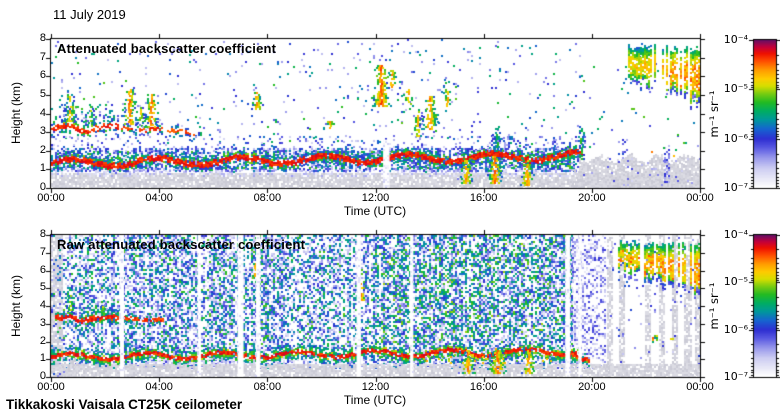 This screenshot has width=780, height=420. Describe the element at coordinates (375, 400) in the screenshot. I see `panel2-x-axis-label: Time (UTC)` at that location.